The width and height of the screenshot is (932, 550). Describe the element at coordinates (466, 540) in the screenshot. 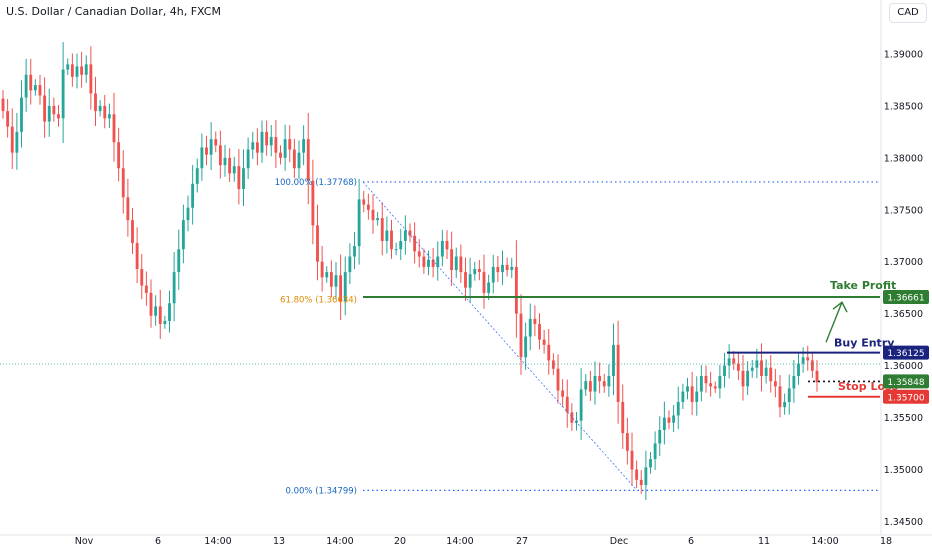

I see `time-axis: Nov 6 14:00 13 14:00 20 14:00 27 Dec 6 11 14:00 18` at that location.